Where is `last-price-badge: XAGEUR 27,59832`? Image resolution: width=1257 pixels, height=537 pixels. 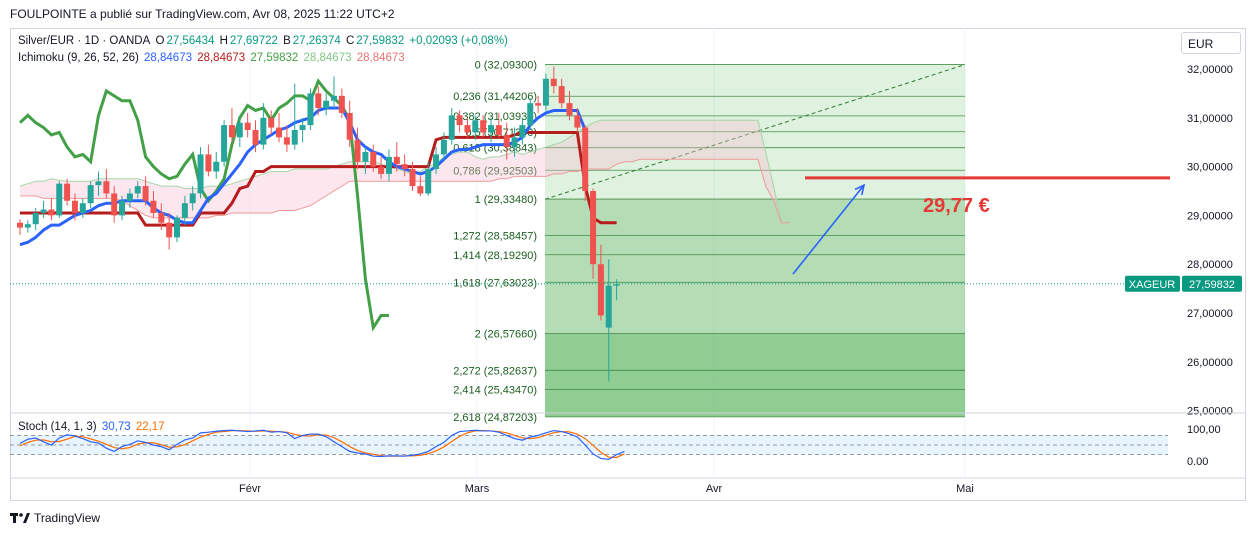 last-price-badge: XAGEUR 27,59832 is located at coordinates (1183, 283).